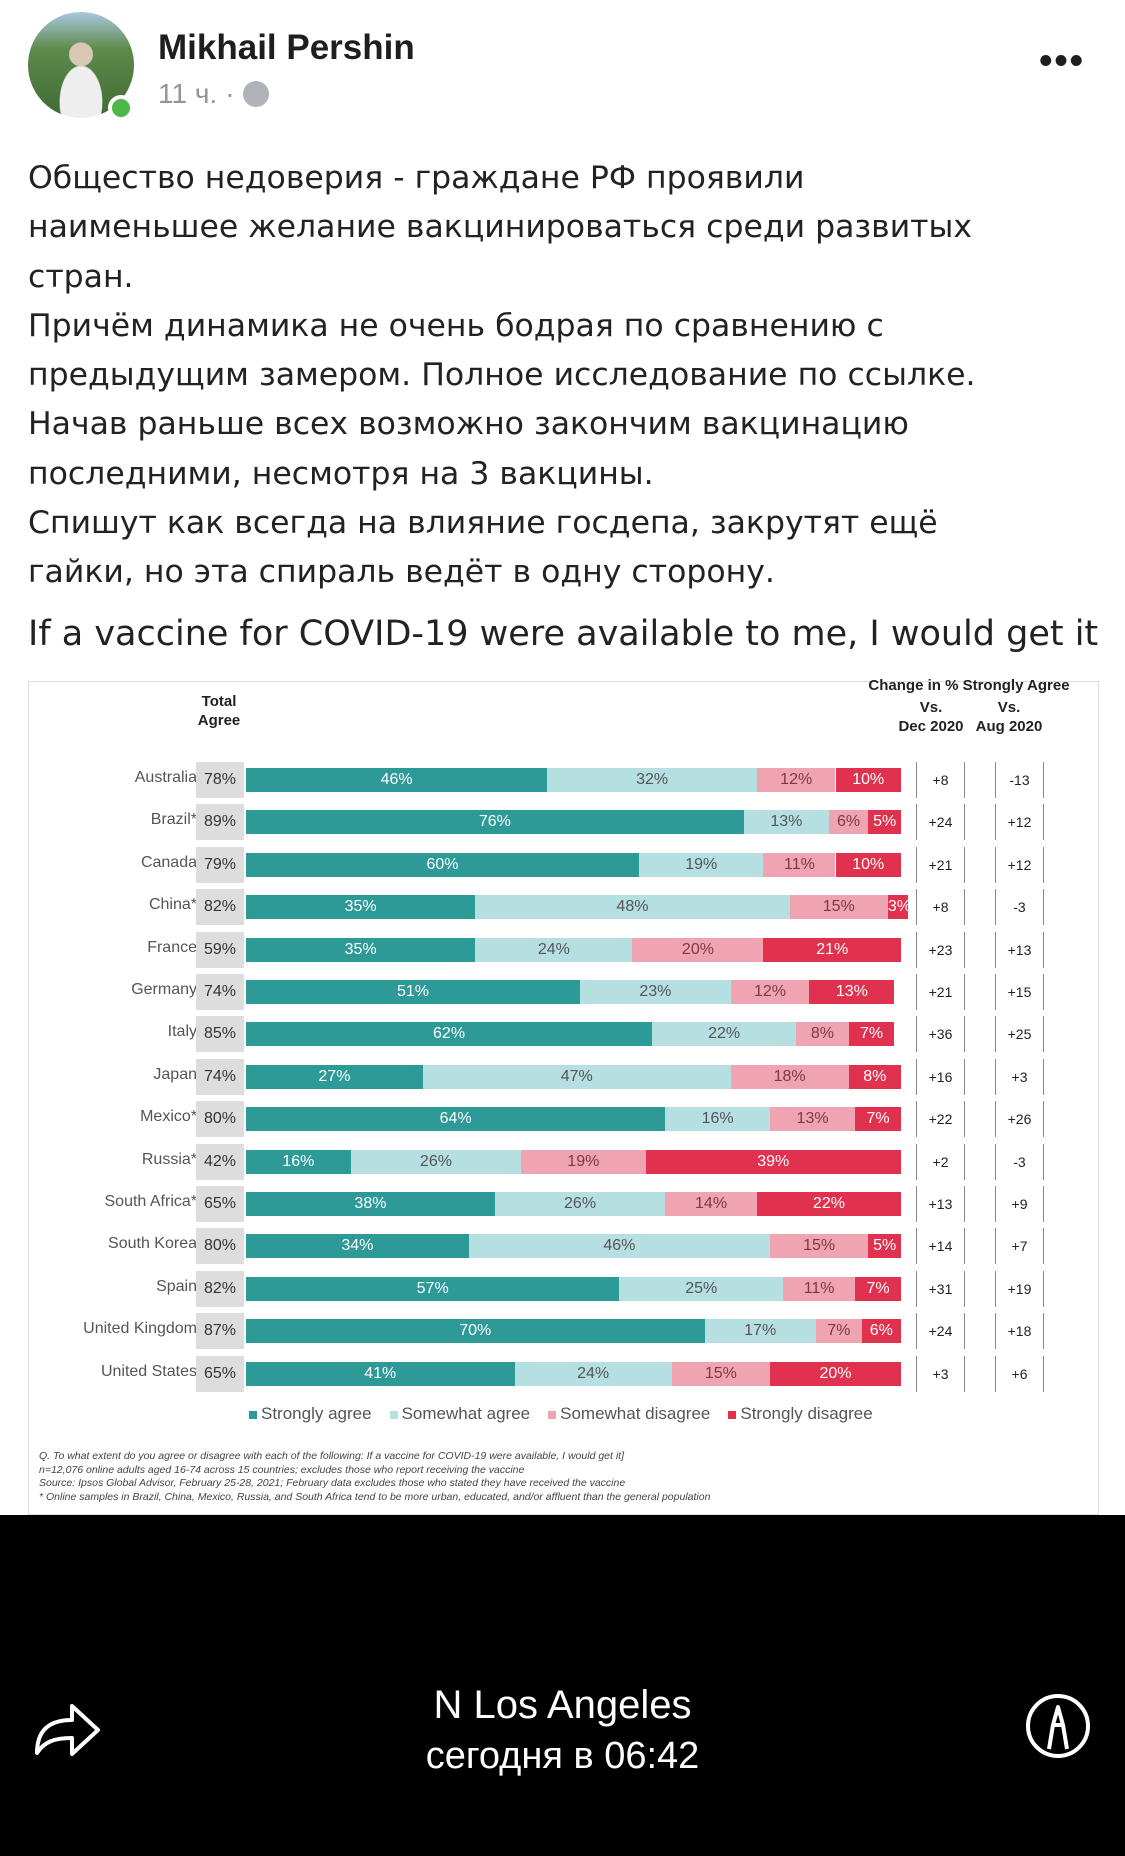 This screenshot has height=1856, width=1125. I want to click on bar-segment-strongly-agree: 76%, so click(495, 822).